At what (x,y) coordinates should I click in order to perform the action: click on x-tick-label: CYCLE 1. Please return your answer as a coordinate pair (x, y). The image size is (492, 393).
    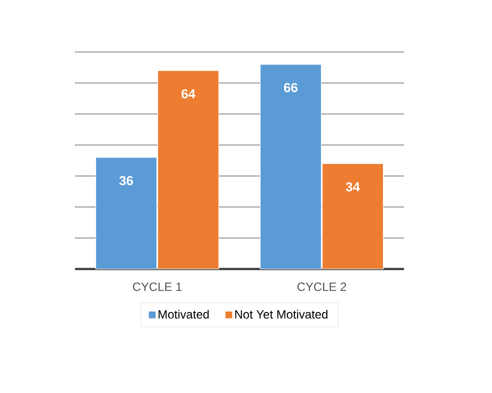
    Looking at the image, I should click on (157, 286).